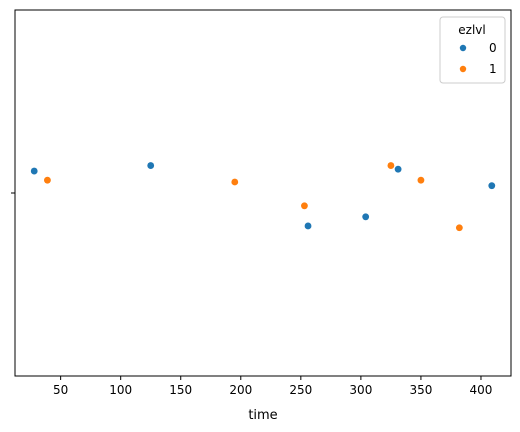  I want to click on x-tick-label-350: 350, so click(420, 390).